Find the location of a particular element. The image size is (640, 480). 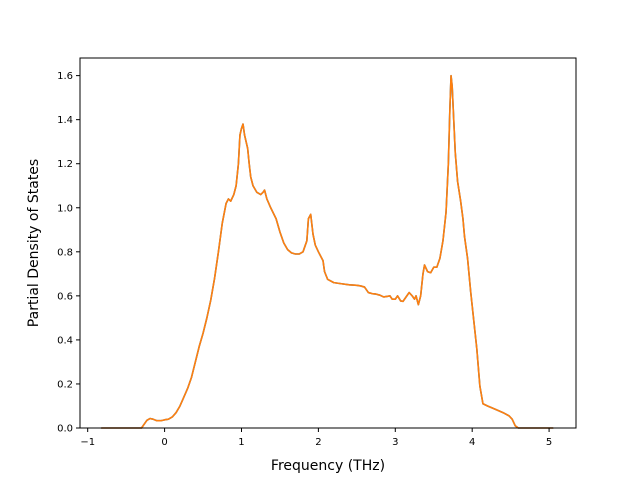

y-axis-ticks: 0.0 0.2 0.4 0.6 0.8 1.0 1.2 1.4 1.6 is located at coordinates (68, 253).